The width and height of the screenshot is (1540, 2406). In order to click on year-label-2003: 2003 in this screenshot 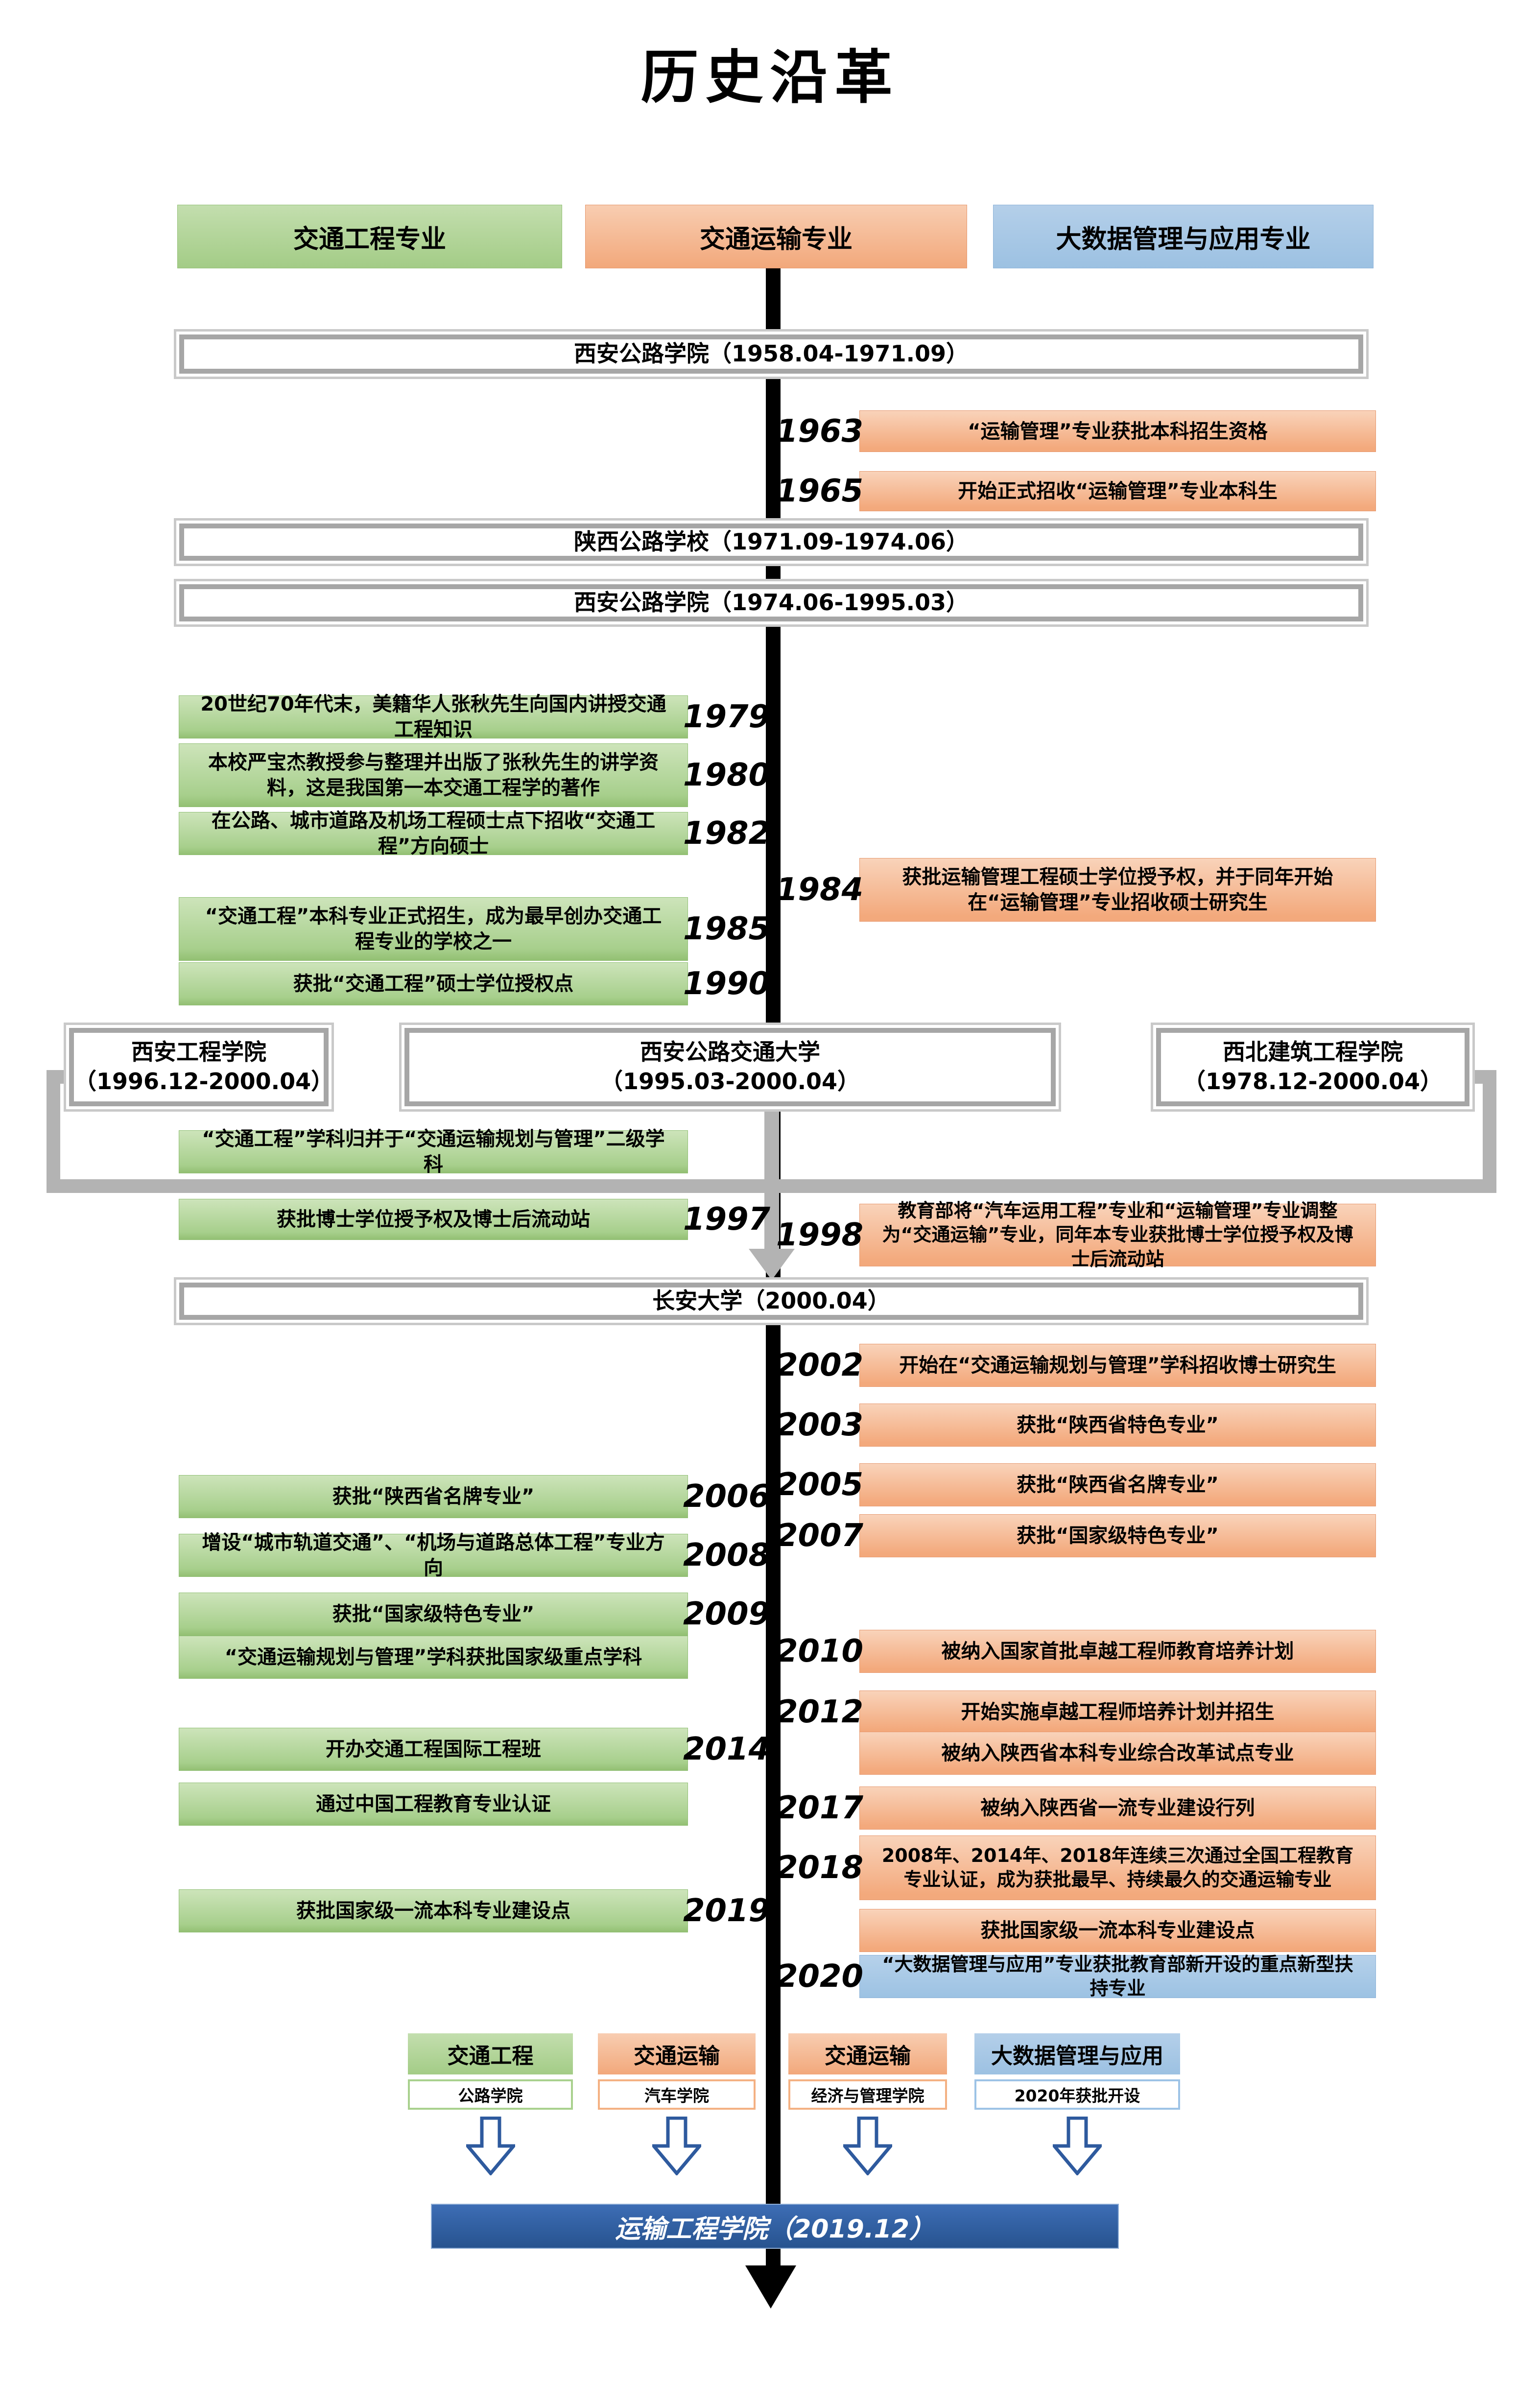, I will do `click(820, 1425)`.